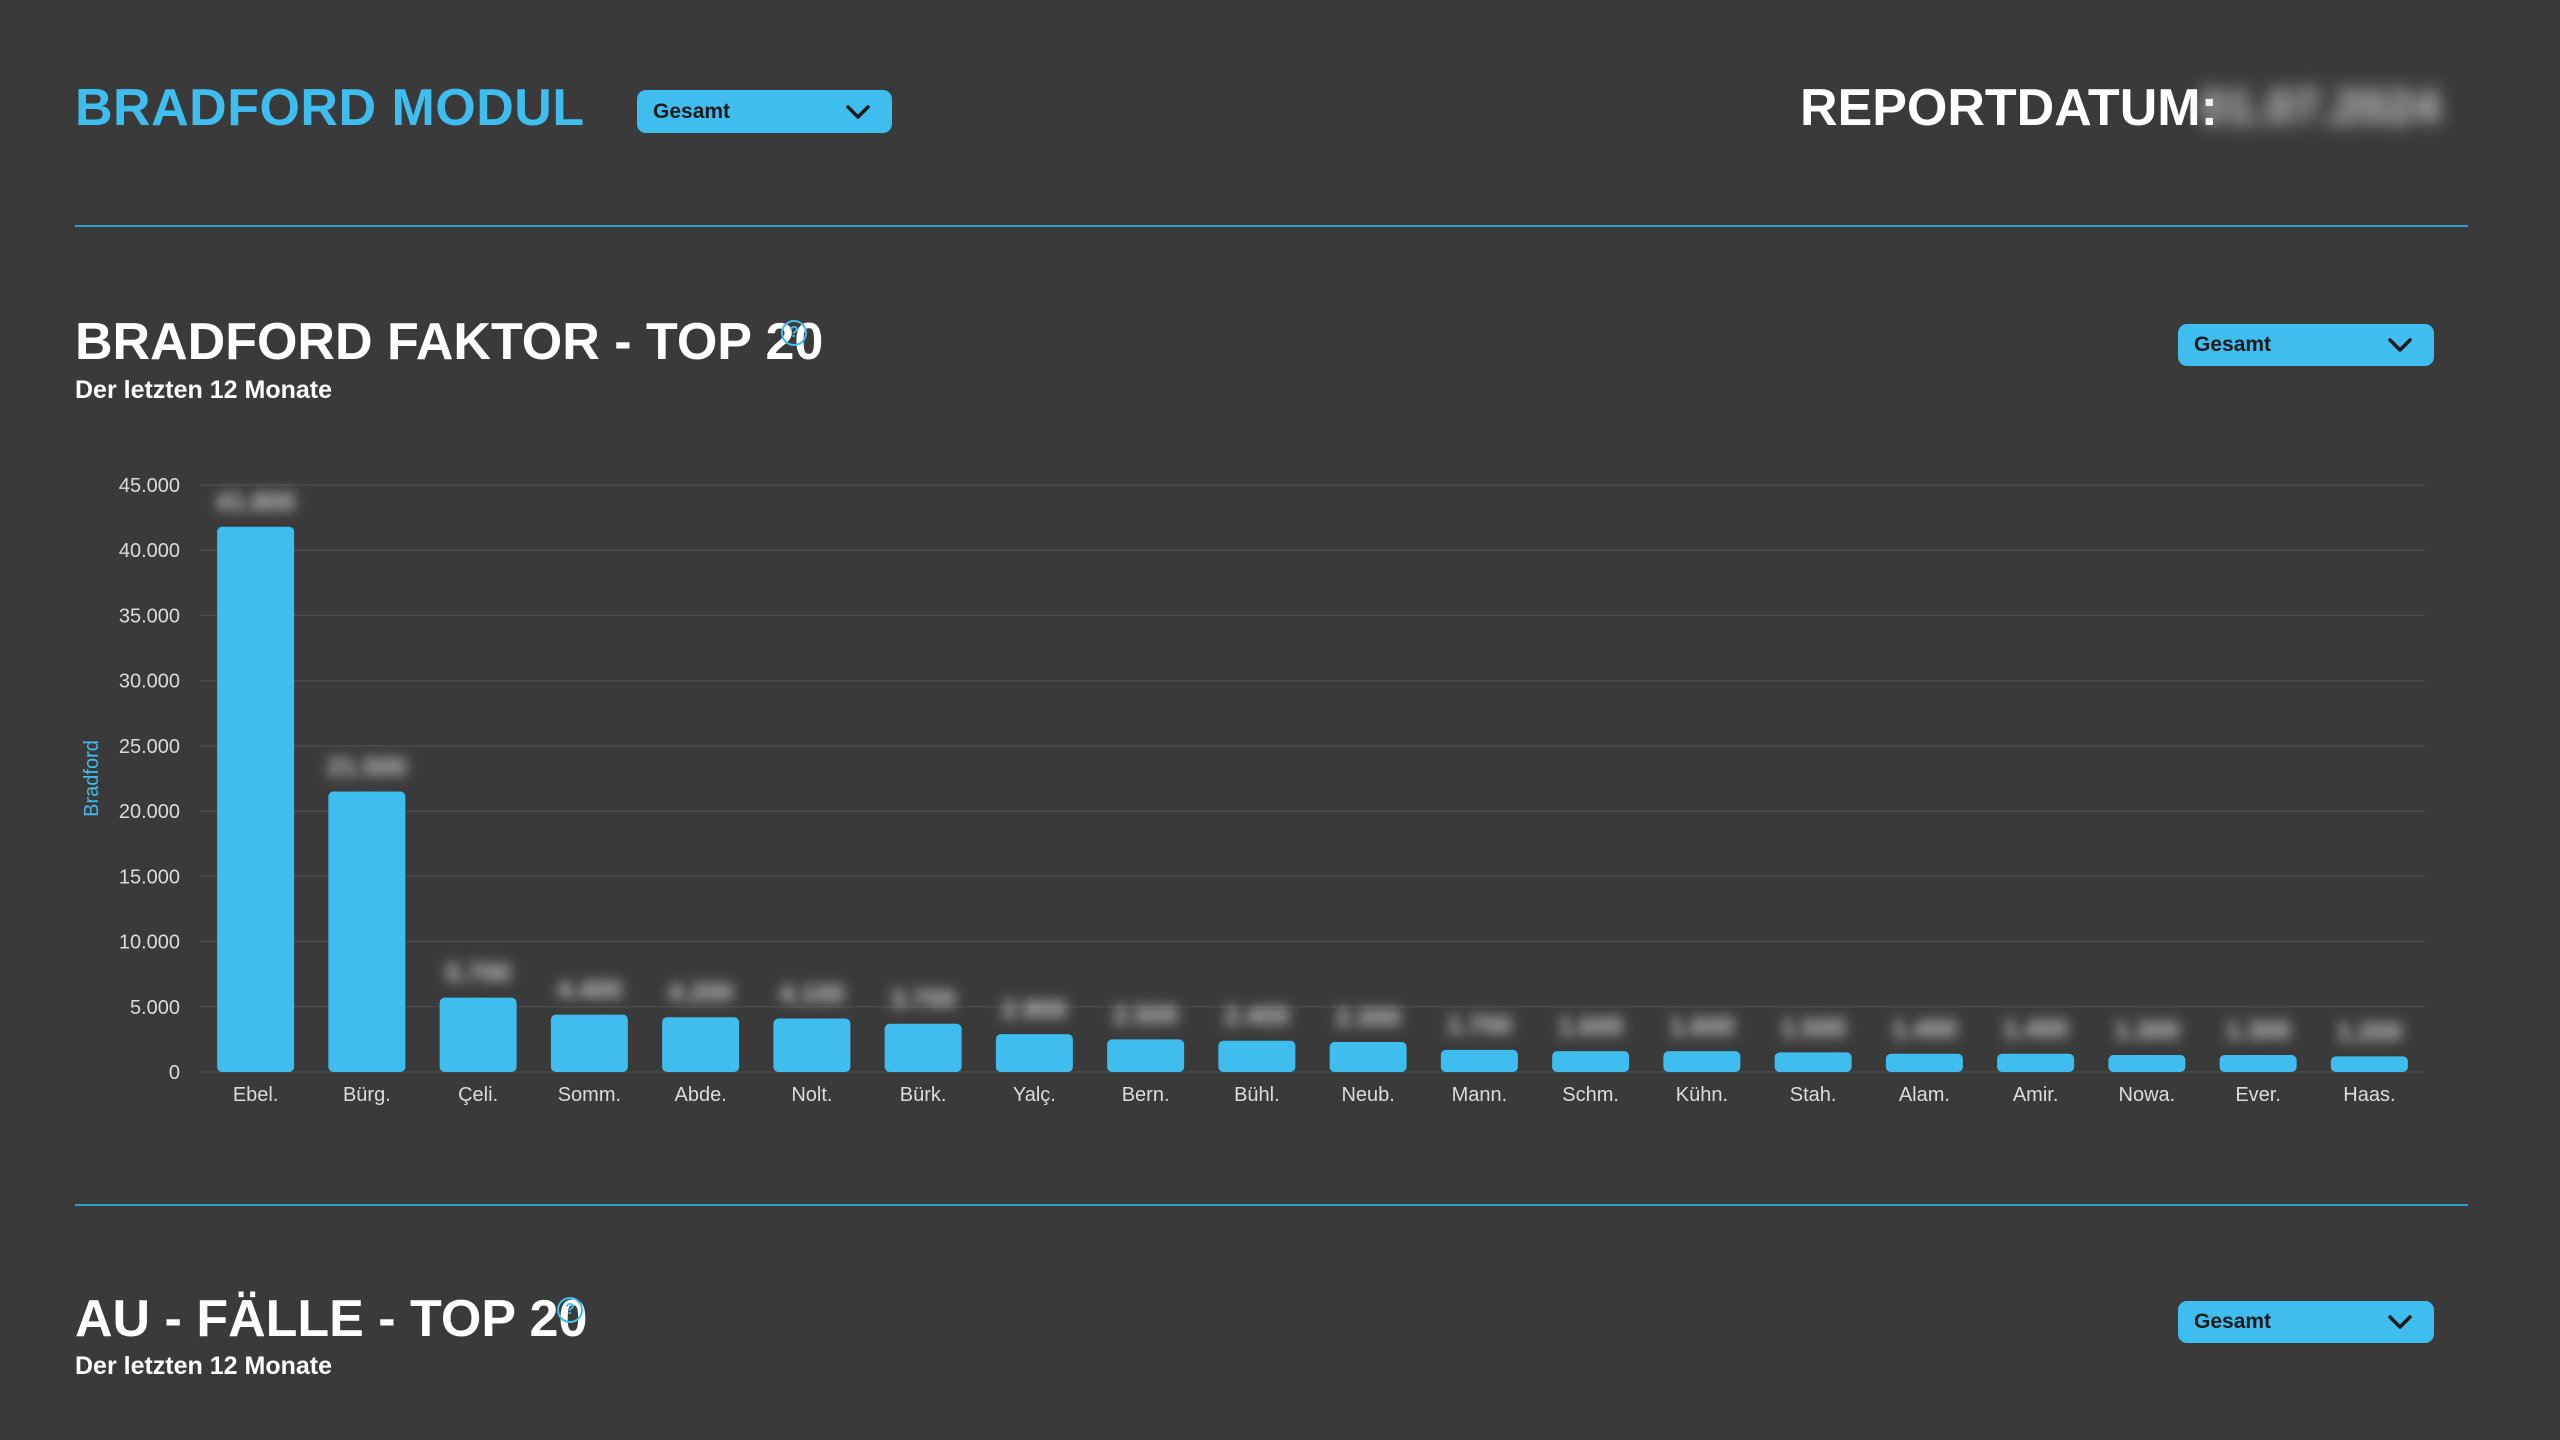 This screenshot has width=2560, height=1440. I want to click on y-tick-label: 35.000, so click(149, 616).